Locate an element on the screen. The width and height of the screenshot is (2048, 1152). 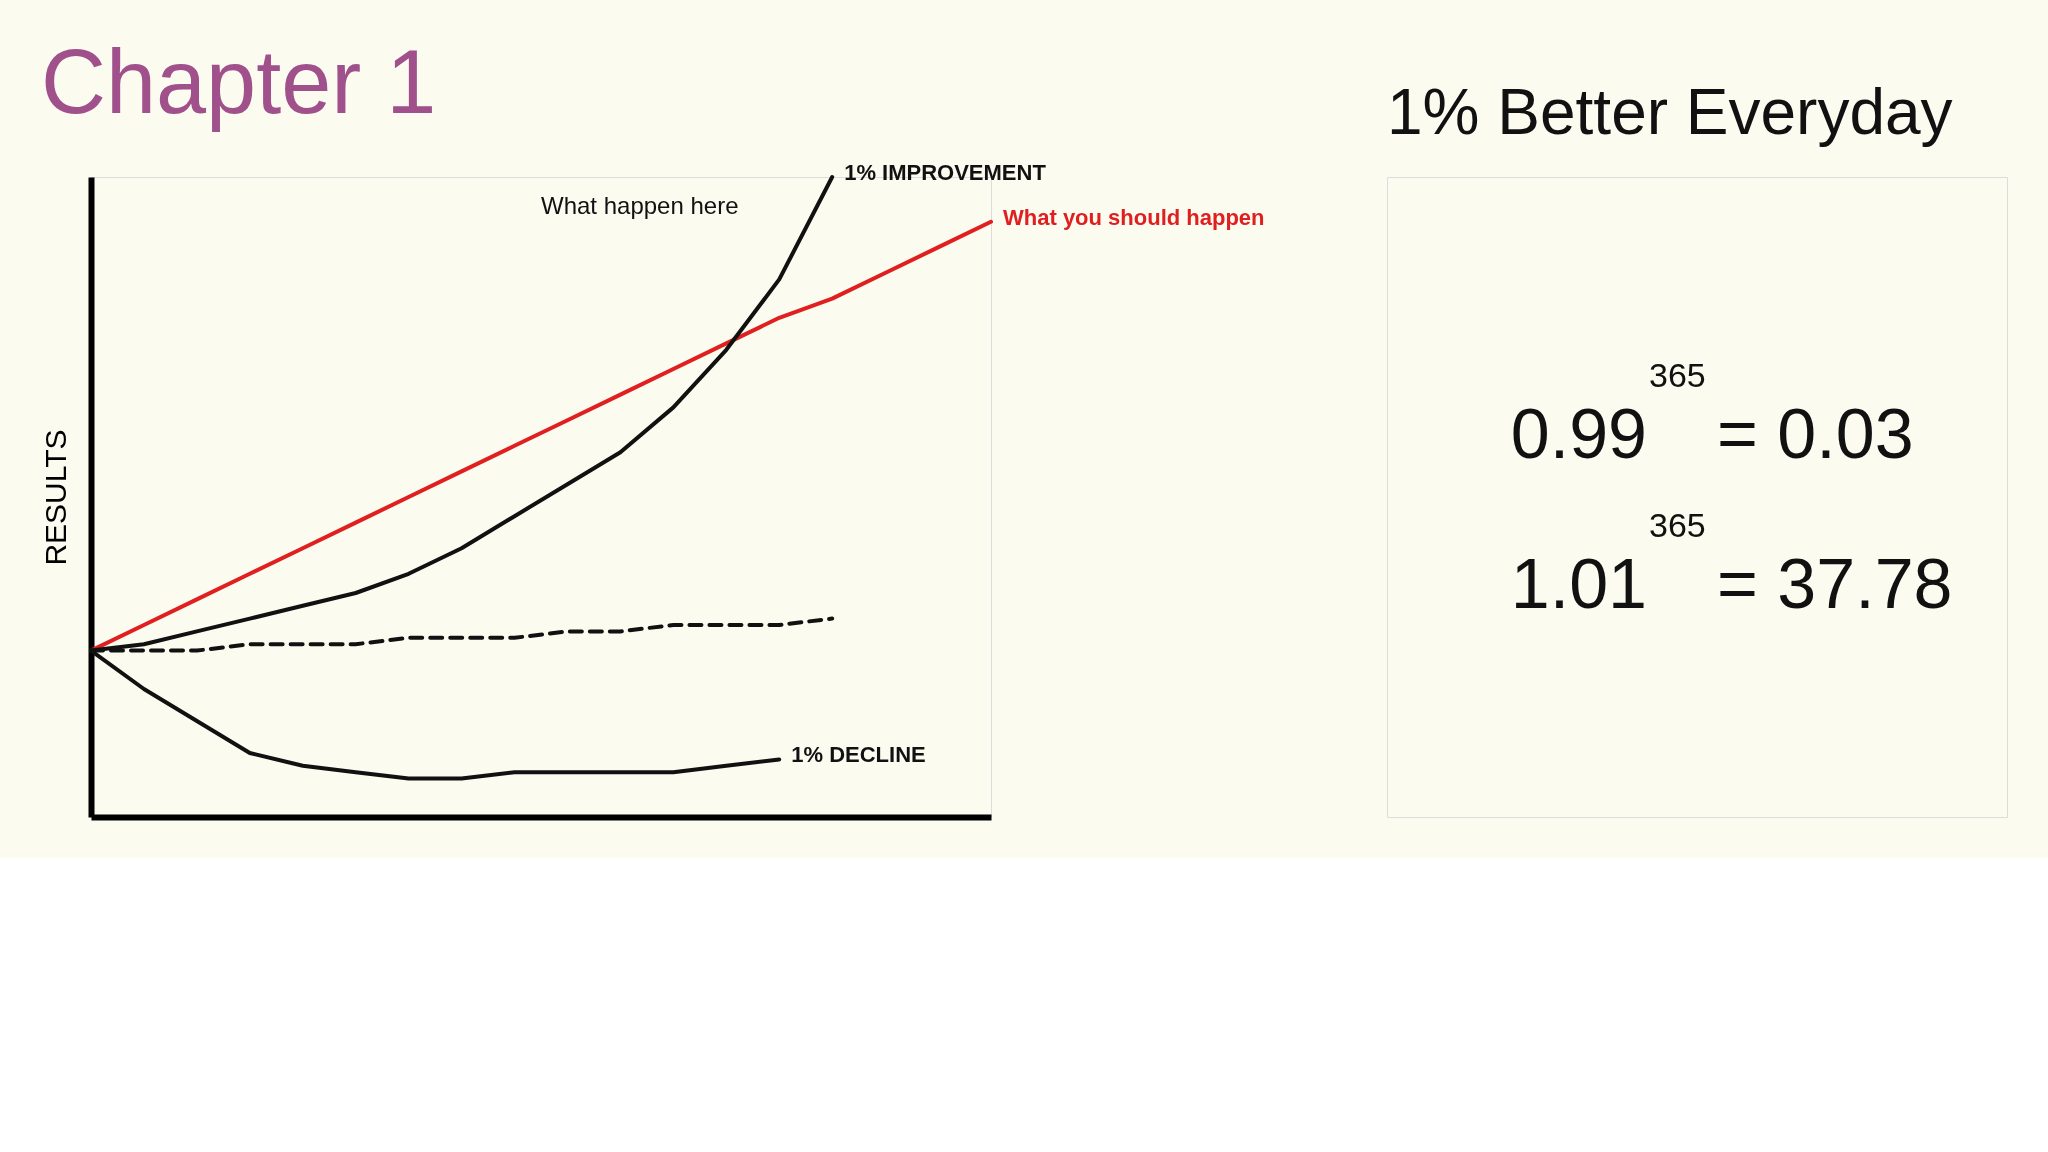
series-label: What you should happen is located at coordinates (1134, 217).